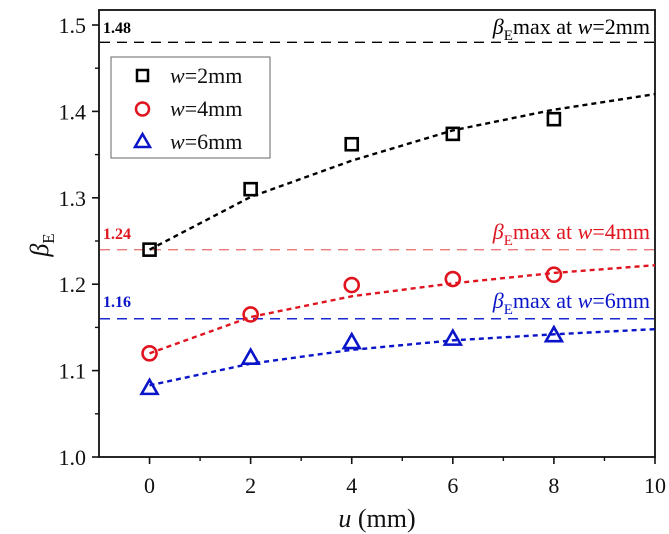 The width and height of the screenshot is (669, 534). What do you see at coordinates (142, 109) in the screenshot?
I see `legend-marker-circle` at bounding box center [142, 109].